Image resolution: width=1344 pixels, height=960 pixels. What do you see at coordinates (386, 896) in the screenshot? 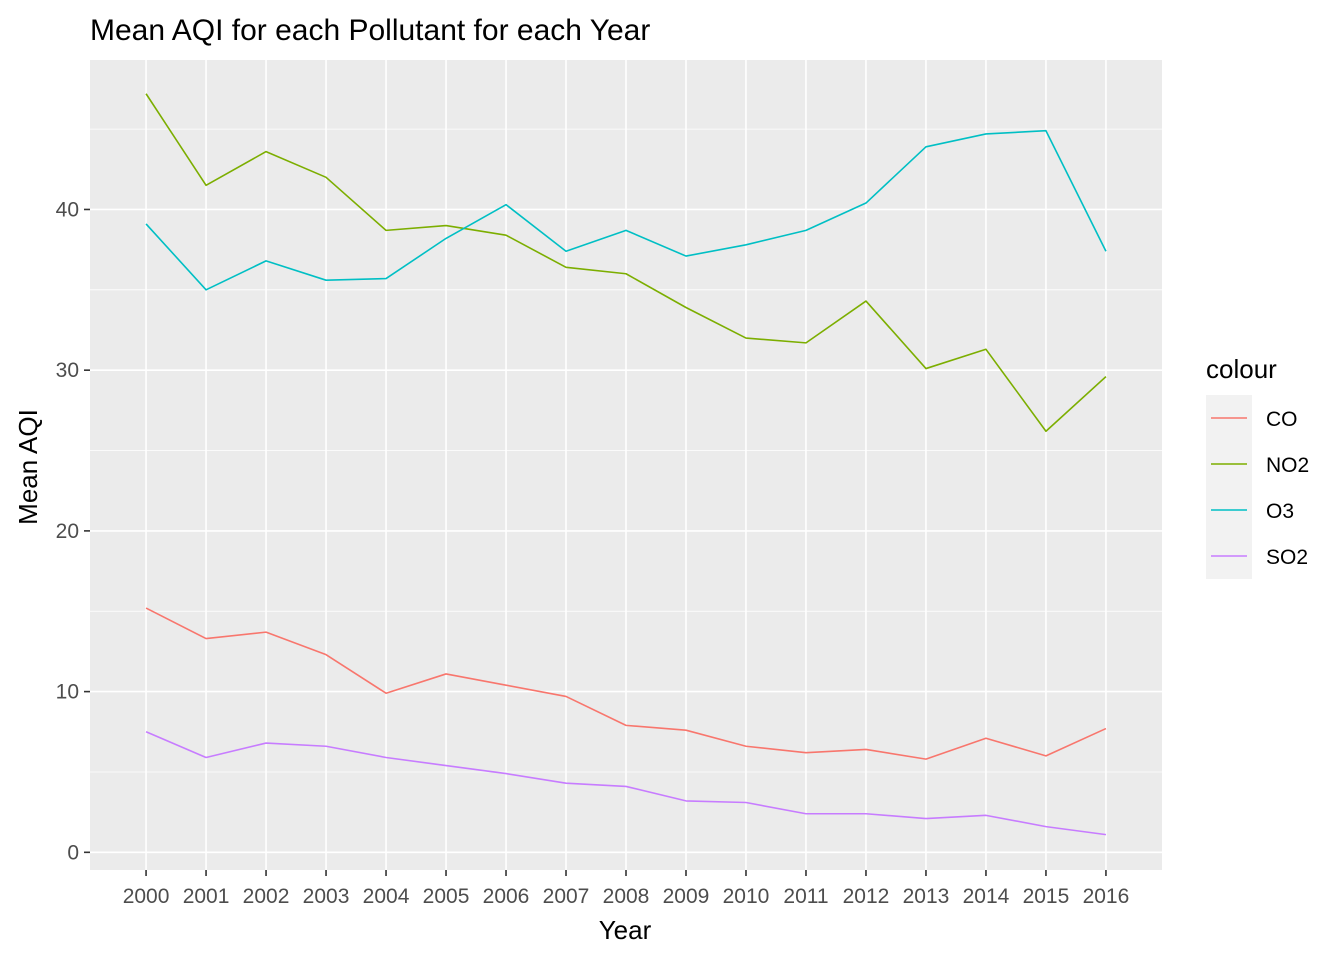
I see `x-tick-label: 2004` at bounding box center [386, 896].